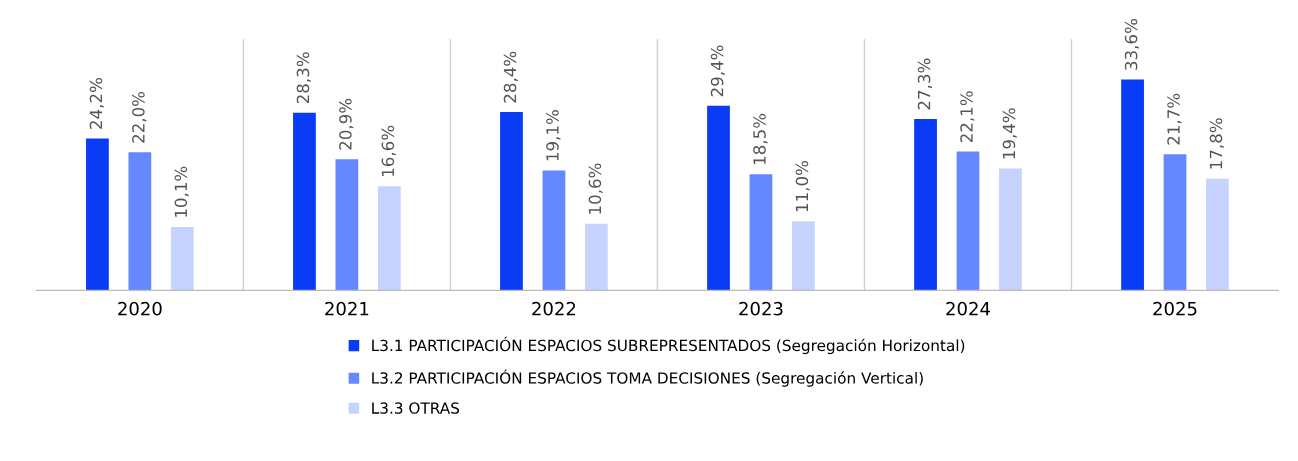 The image size is (1298, 461). I want to click on data-label: 19,1%, so click(553, 135).